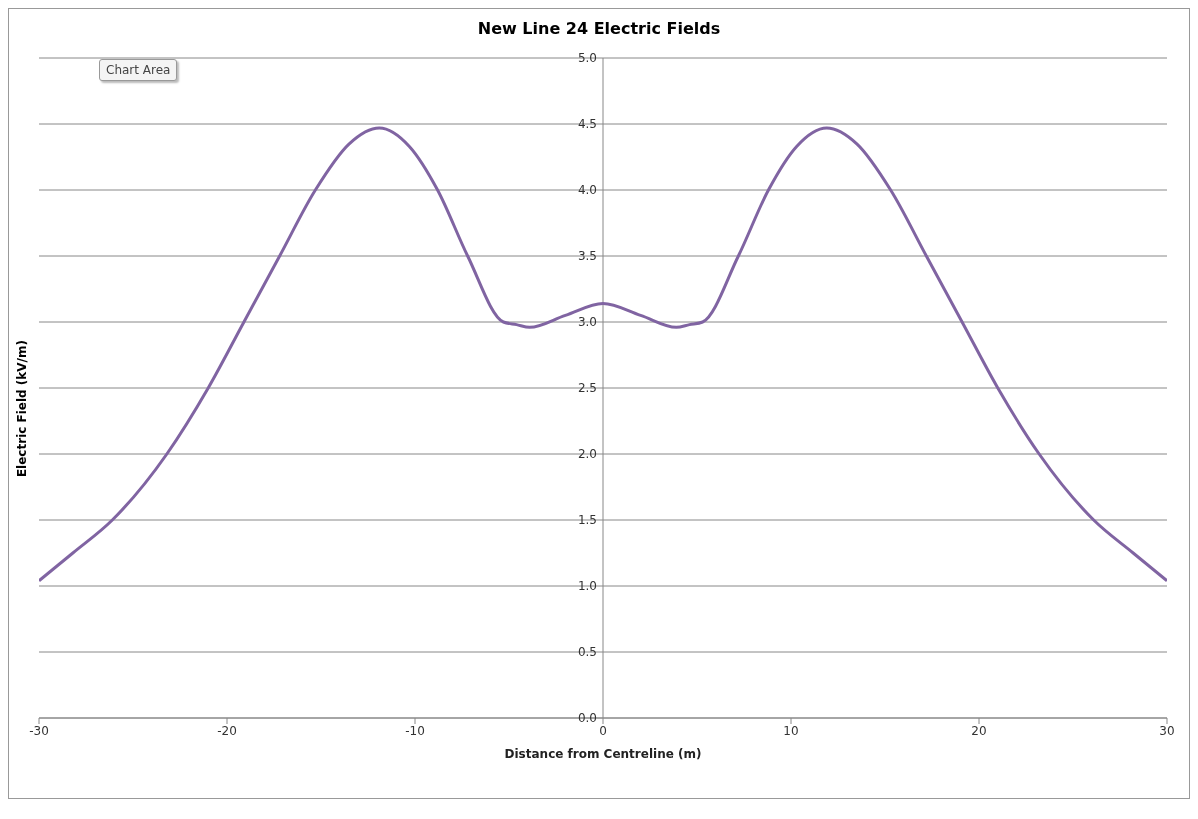  I want to click on x-tick-label: -30, so click(39, 730).